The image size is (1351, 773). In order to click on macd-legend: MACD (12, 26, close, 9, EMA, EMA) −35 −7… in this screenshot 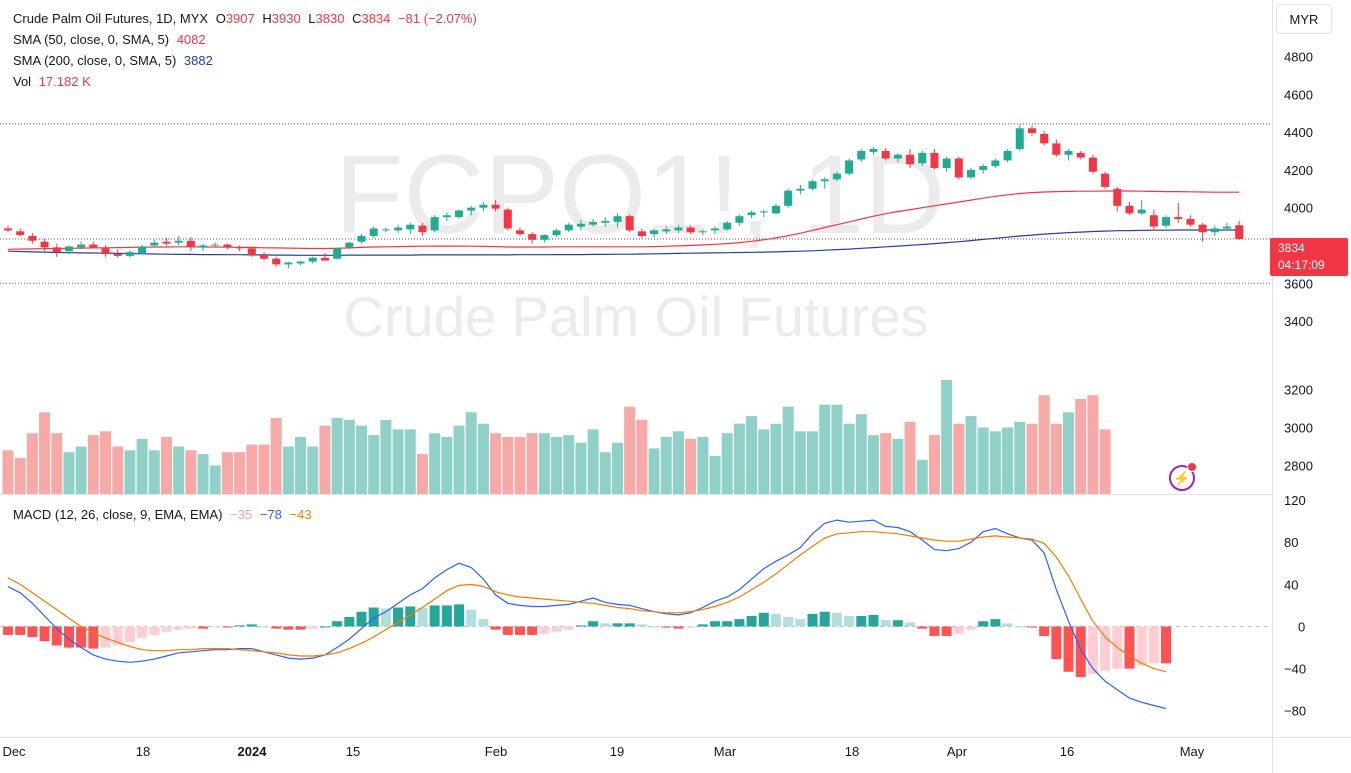, I will do `click(164, 514)`.